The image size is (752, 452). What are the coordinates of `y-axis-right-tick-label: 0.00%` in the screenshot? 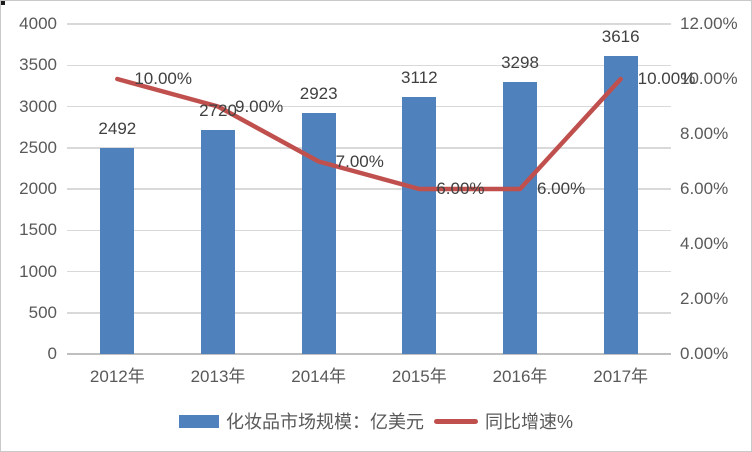 It's located at (704, 353).